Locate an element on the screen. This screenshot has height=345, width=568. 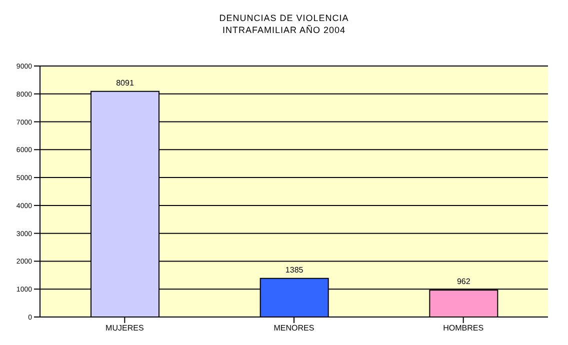
data-label: 8091 is located at coordinates (125, 83).